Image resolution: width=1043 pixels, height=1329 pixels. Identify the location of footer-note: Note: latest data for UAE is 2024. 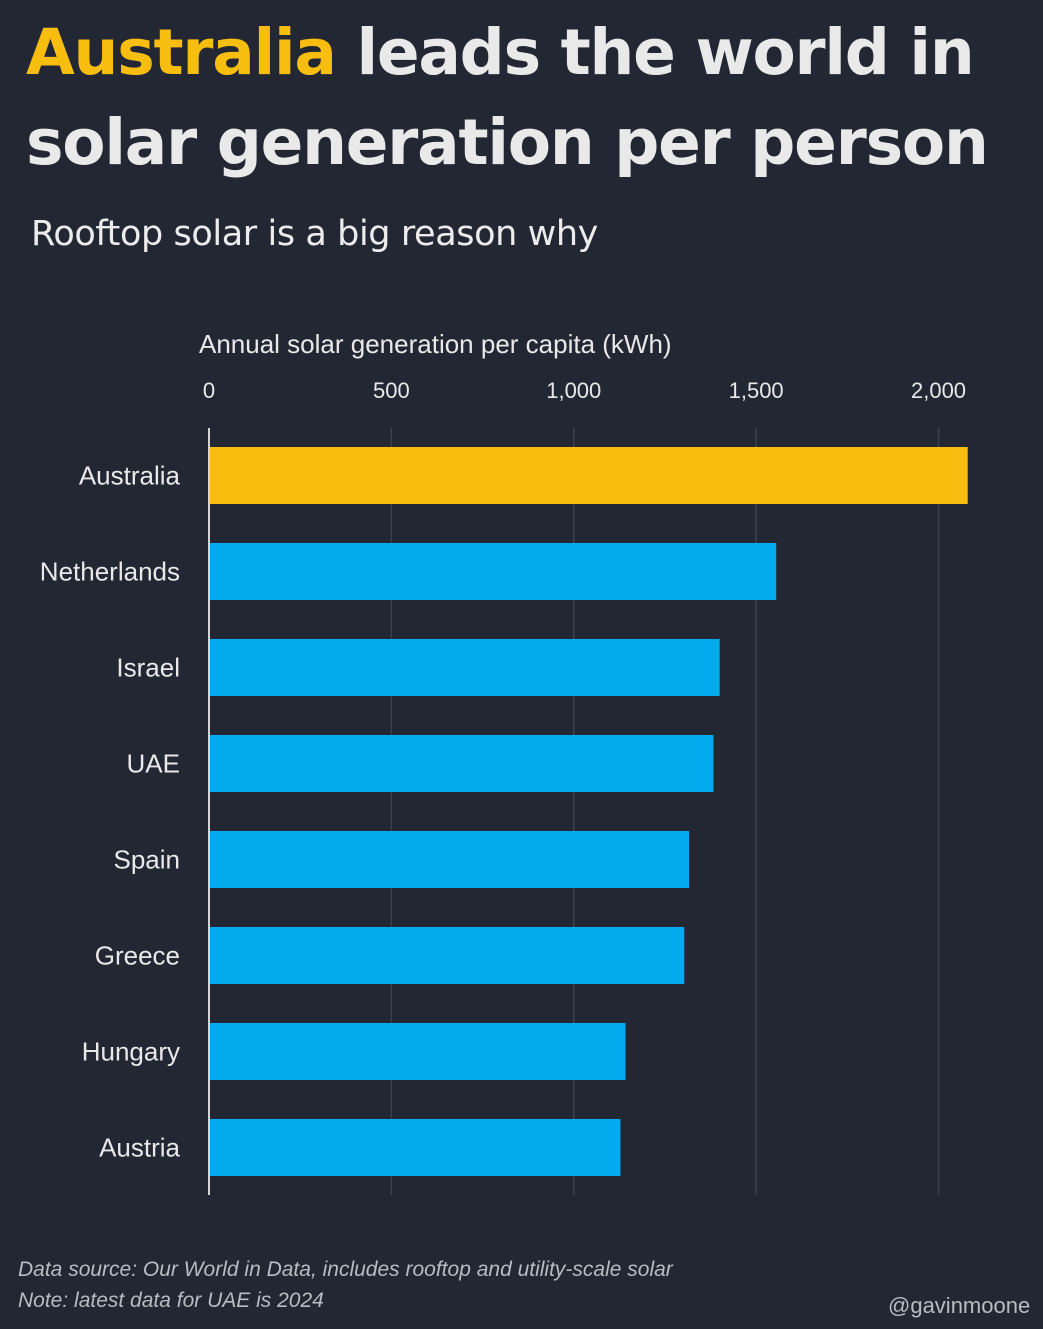
(171, 1300).